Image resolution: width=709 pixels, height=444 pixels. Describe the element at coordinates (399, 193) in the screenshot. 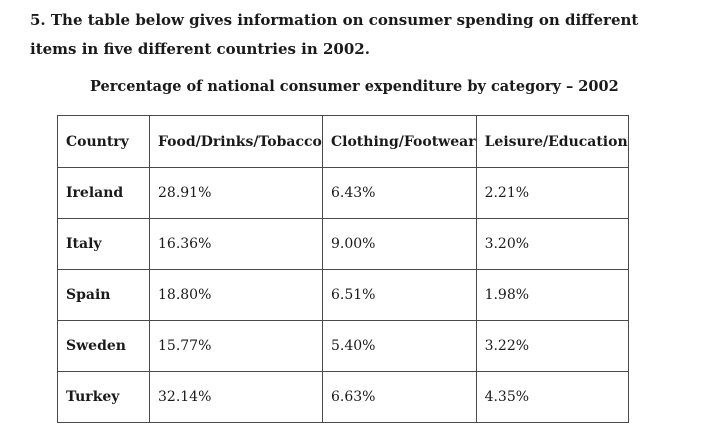

I see `clothing-cell: 6.43%` at that location.